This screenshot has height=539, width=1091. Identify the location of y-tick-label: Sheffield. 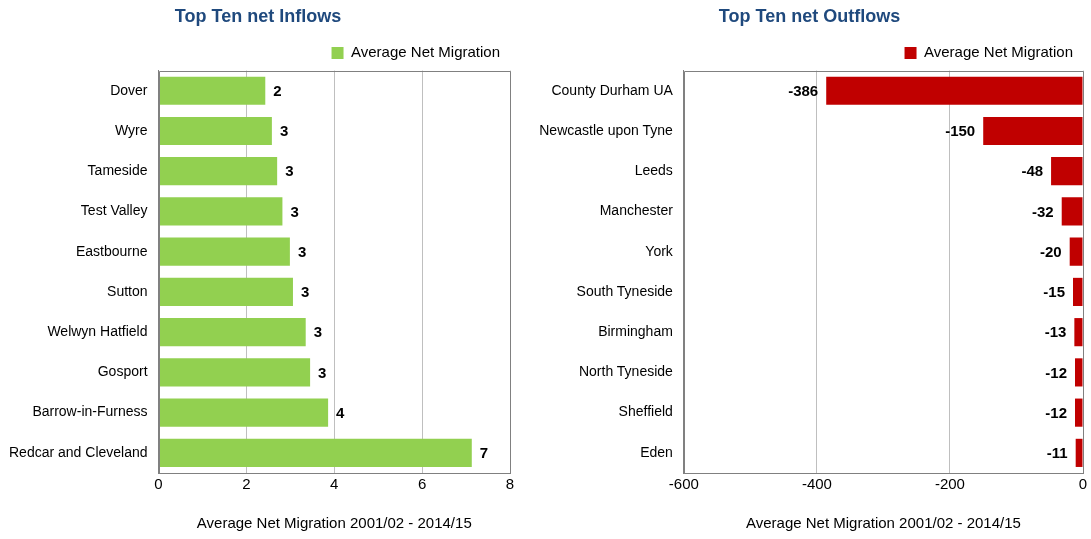
(645, 411).